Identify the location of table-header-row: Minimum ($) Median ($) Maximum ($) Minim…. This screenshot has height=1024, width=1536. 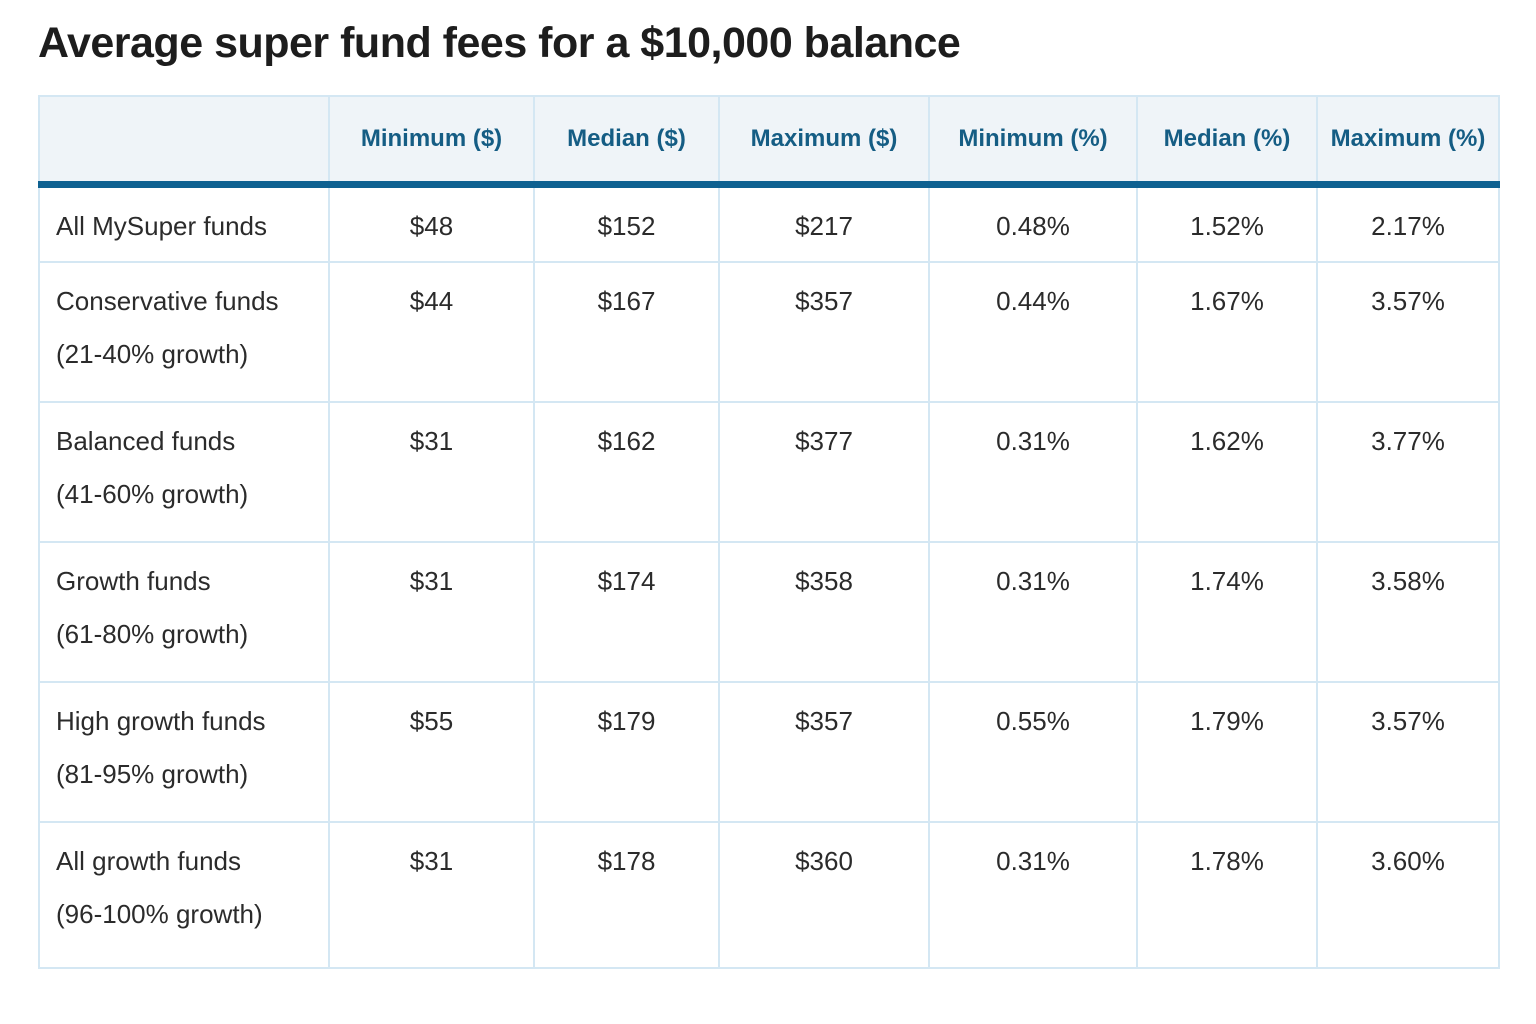
(769, 141).